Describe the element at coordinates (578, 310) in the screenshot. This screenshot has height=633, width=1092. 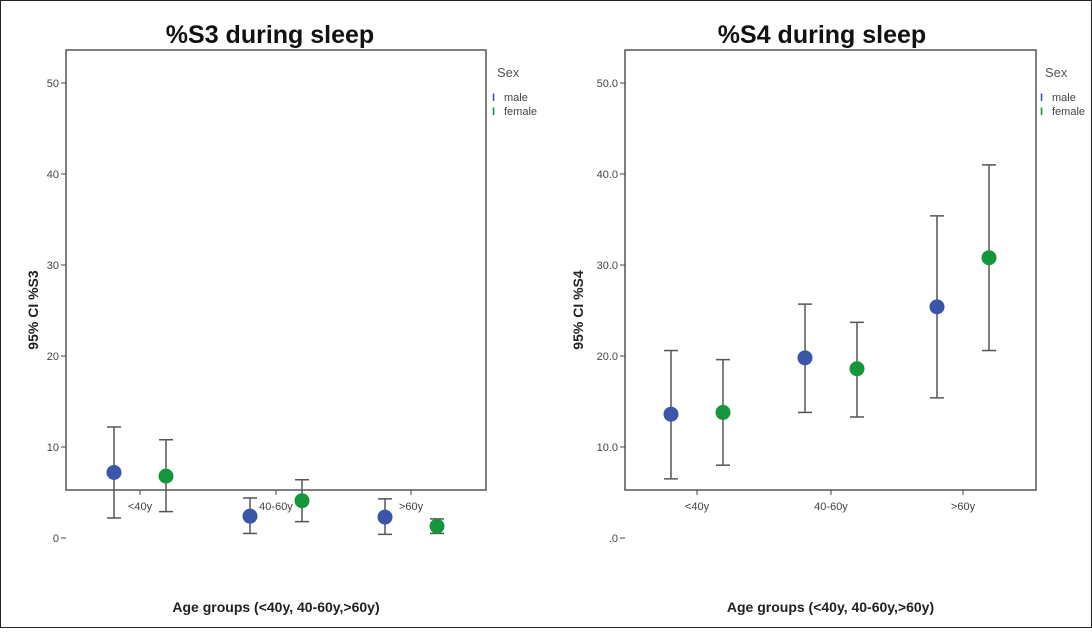
I see `y-axis-label: 95% CI %S4` at that location.